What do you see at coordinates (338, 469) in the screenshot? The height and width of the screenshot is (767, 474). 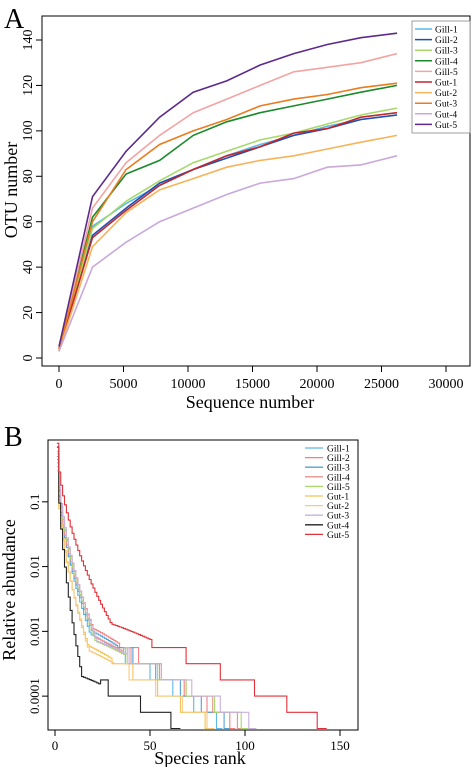 I see `b-legend-label-2: Gill-3` at bounding box center [338, 469].